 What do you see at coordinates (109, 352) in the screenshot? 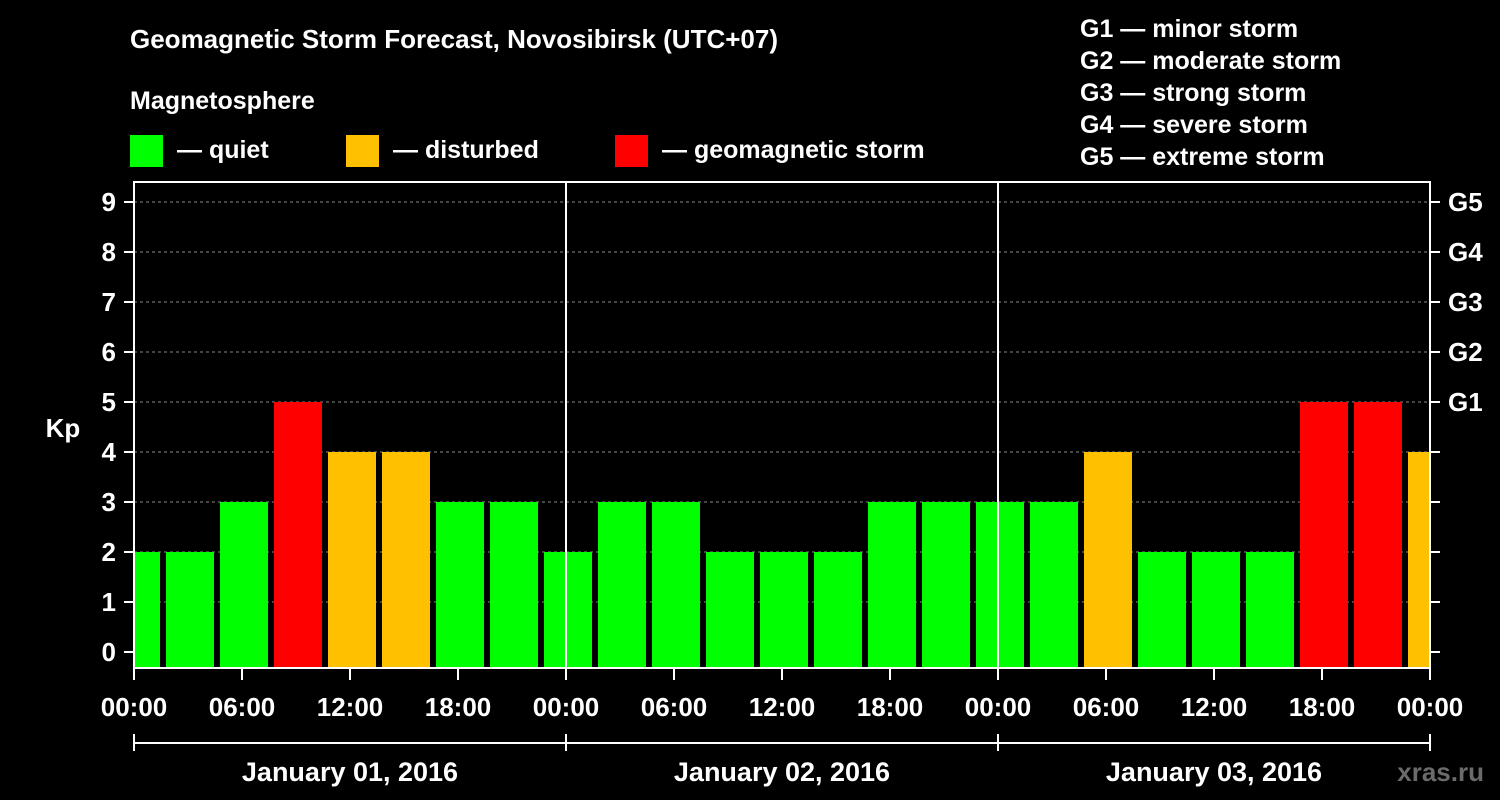
I see `y-tick-label-6: 6` at bounding box center [109, 352].